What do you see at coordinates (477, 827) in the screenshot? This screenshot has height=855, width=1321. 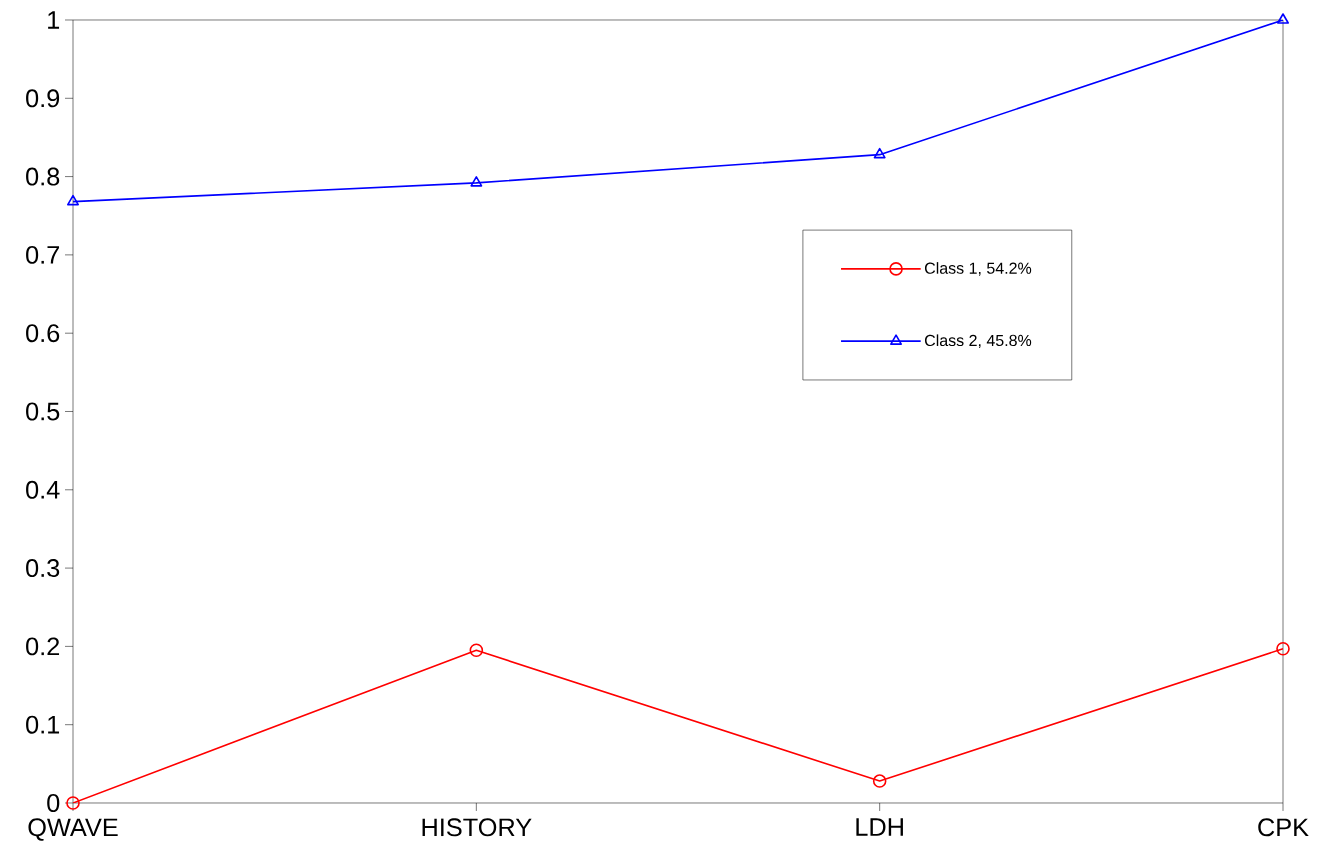 I see `x-tick-label: HISTORY` at bounding box center [477, 827].